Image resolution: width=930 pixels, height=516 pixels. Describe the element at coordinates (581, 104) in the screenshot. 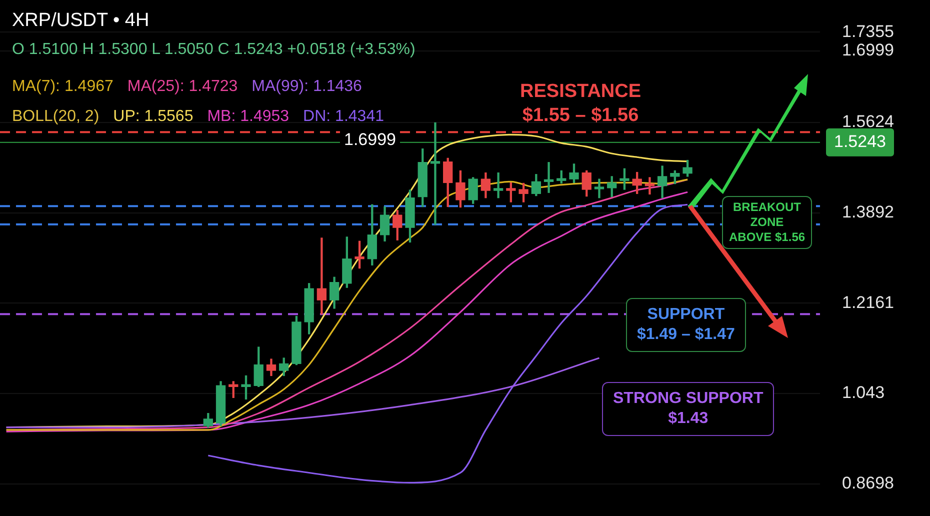

I see `annotation: RESISTANCE $1.55 – $1.56` at that location.